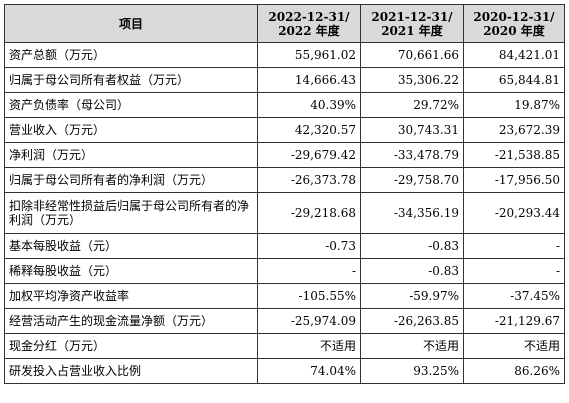 This screenshot has height=403, width=569. What do you see at coordinates (514, 105) in the screenshot?
I see `cell-2020: 19.87%` at bounding box center [514, 105].